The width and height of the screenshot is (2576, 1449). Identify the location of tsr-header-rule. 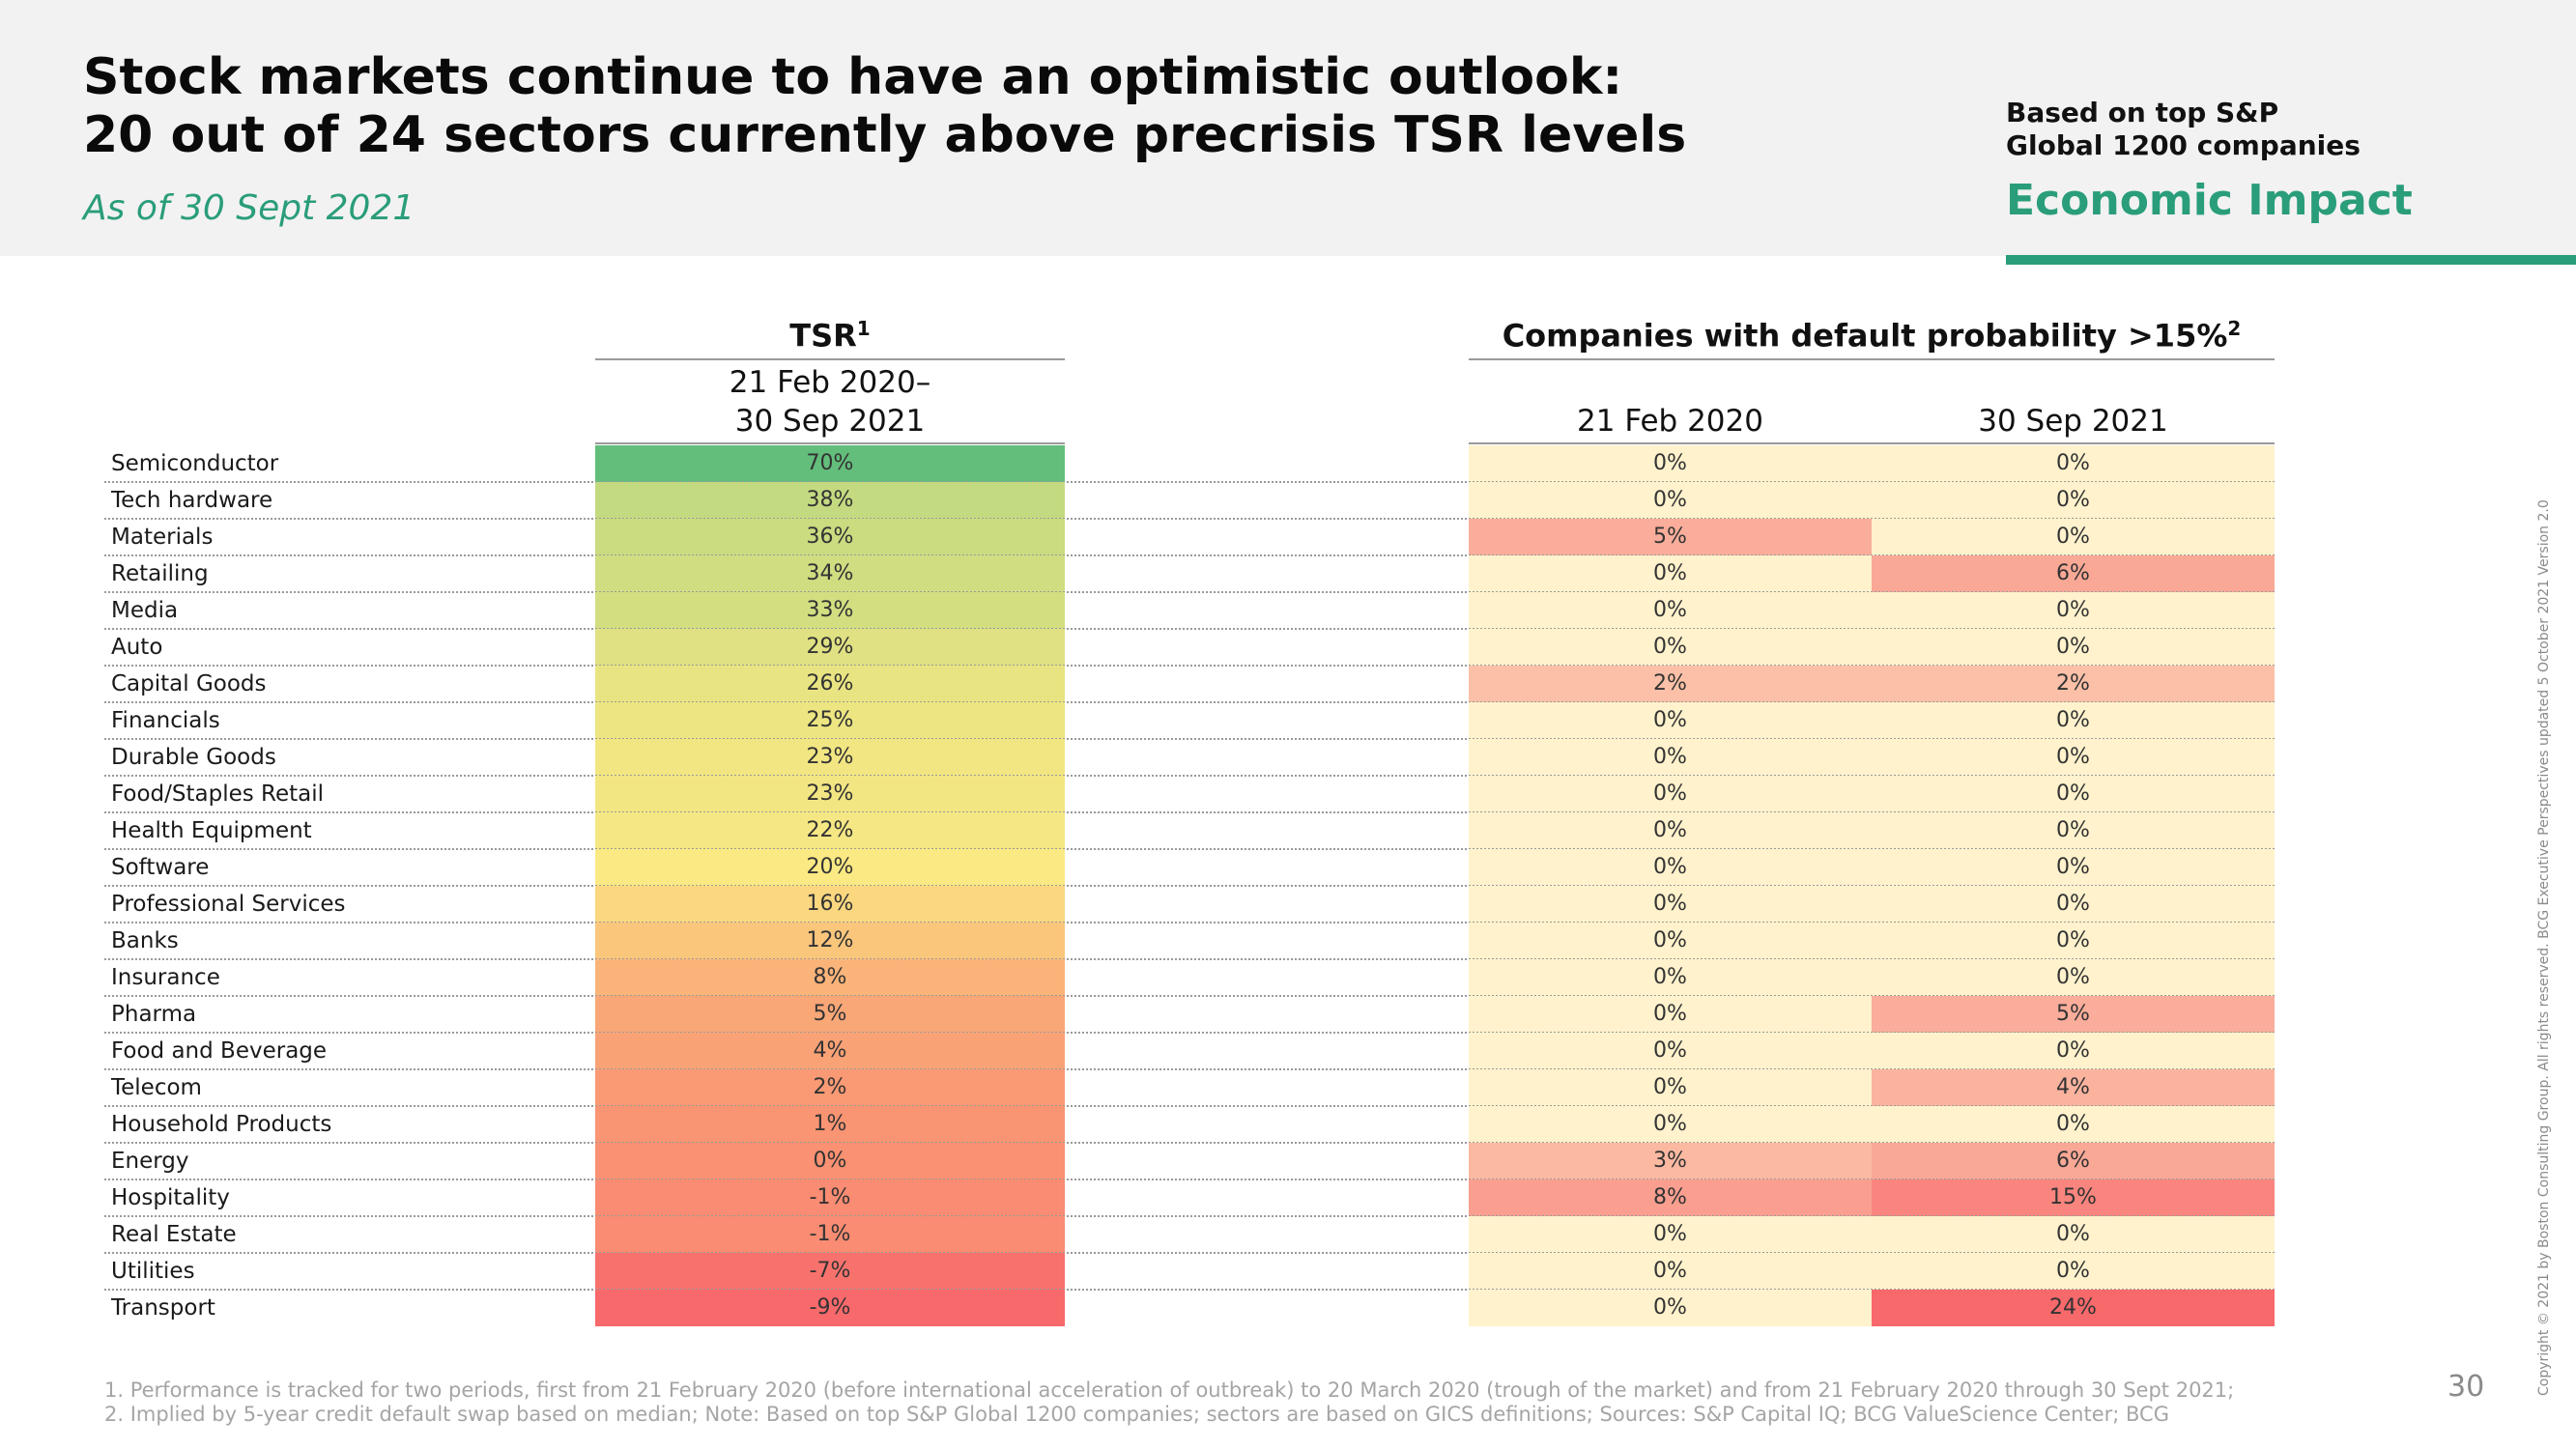
(830, 359).